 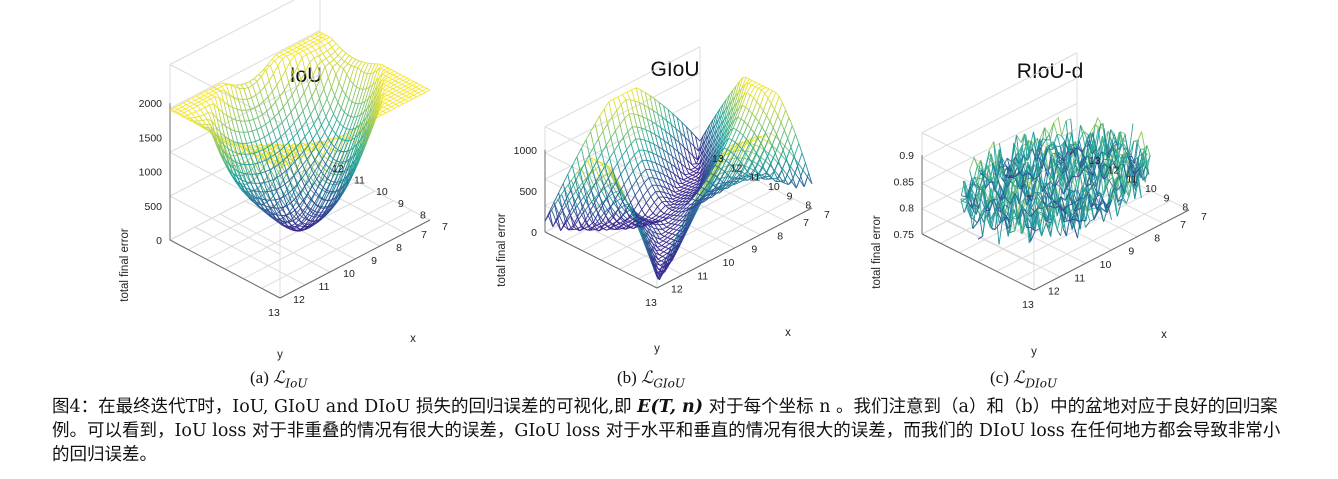 I want to click on x-axis-label: x, so click(x=788, y=333).